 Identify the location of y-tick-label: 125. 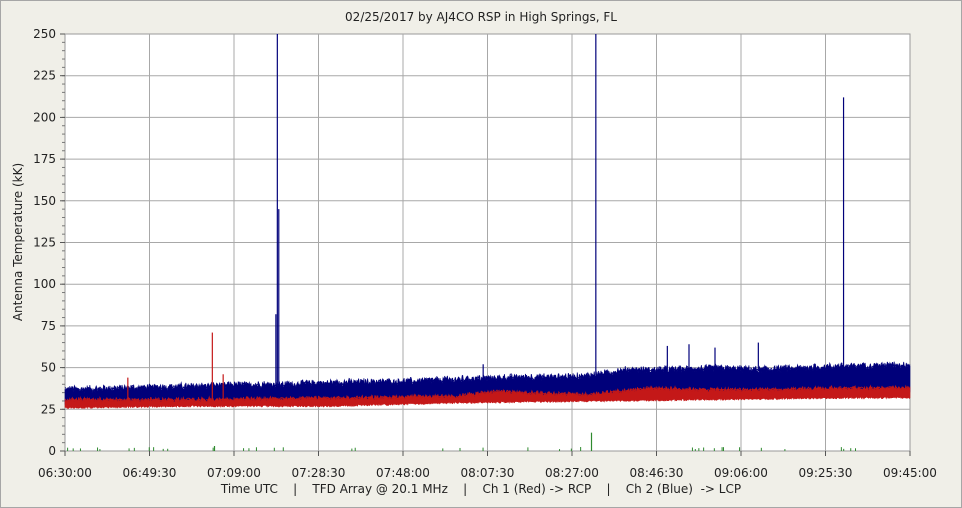
(44, 243).